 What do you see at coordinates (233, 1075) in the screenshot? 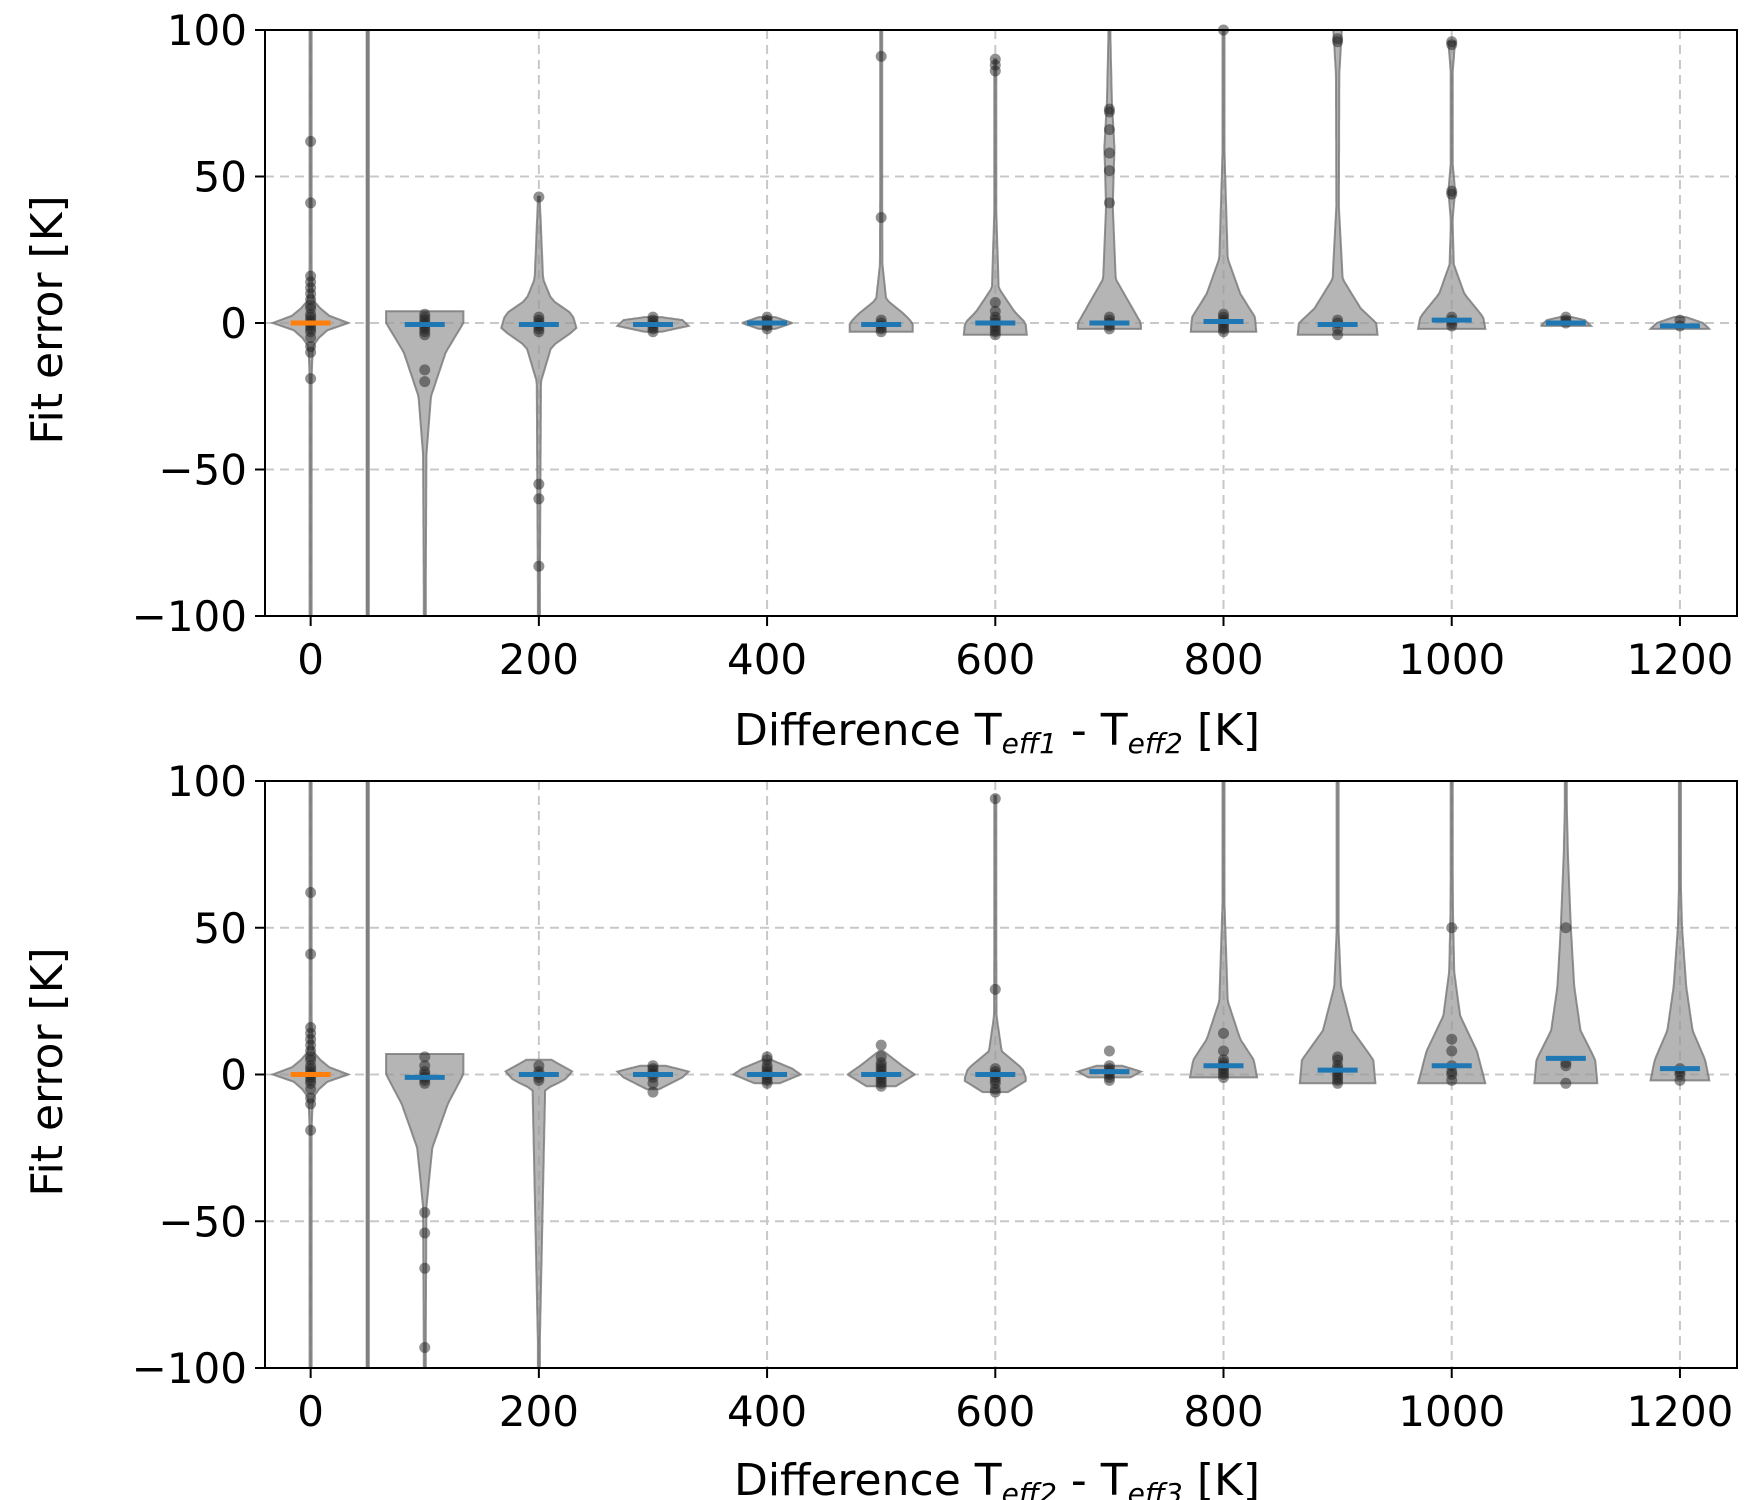
I see `bottom-ytick-label-2: 0` at bounding box center [233, 1075].